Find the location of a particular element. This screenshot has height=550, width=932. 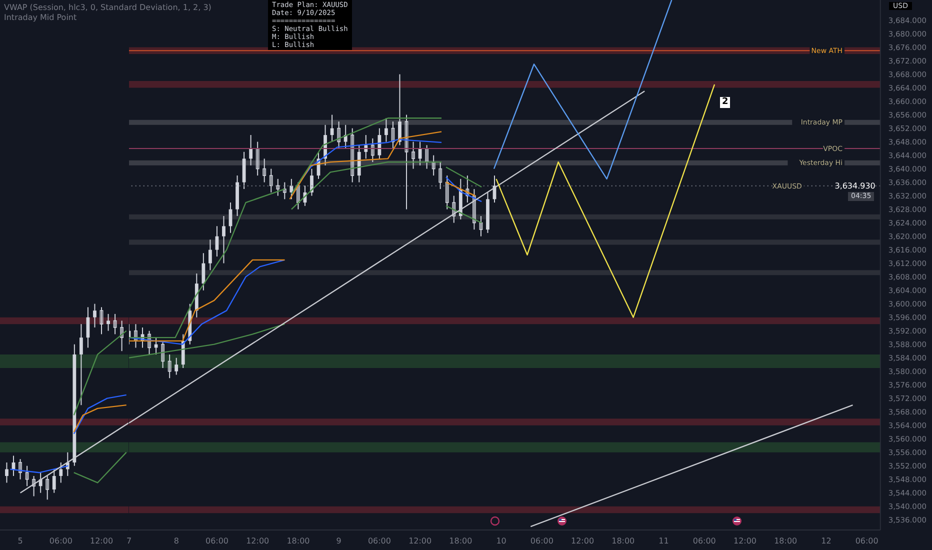

x-tick-label: 12 is located at coordinates (825, 541).